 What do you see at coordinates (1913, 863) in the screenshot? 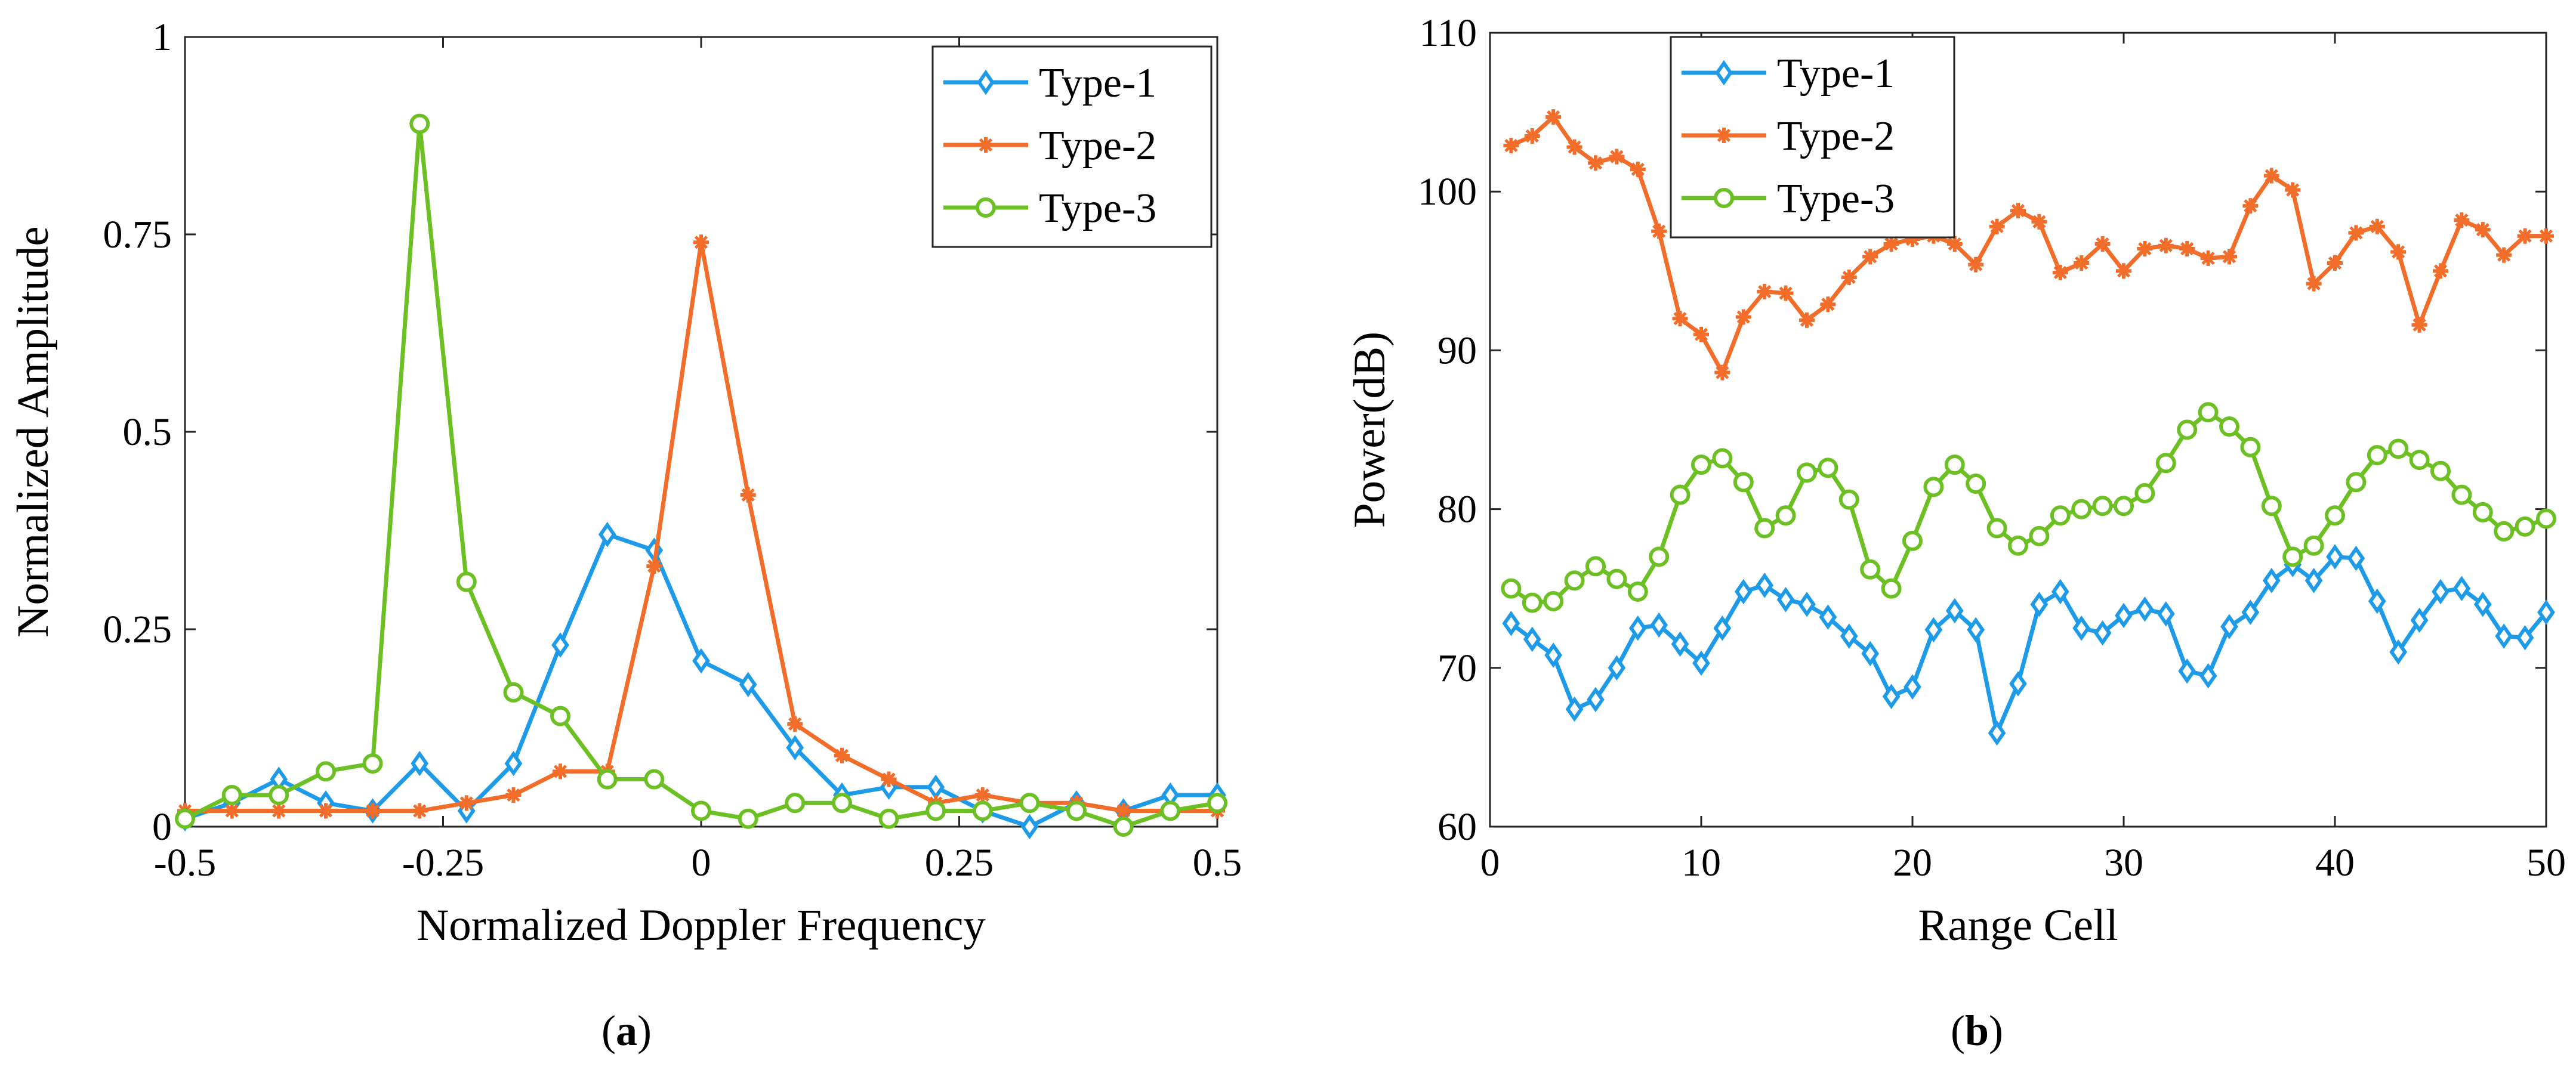
I see `x-tick-label: 20` at bounding box center [1913, 863].